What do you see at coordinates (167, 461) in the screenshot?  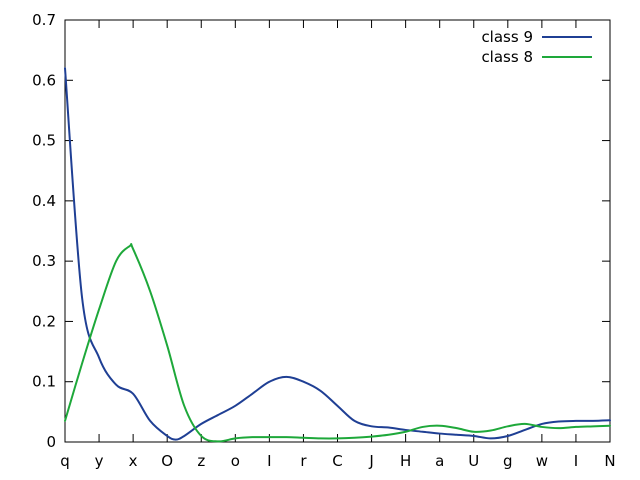 I see `x-tick-label: O` at bounding box center [167, 461].